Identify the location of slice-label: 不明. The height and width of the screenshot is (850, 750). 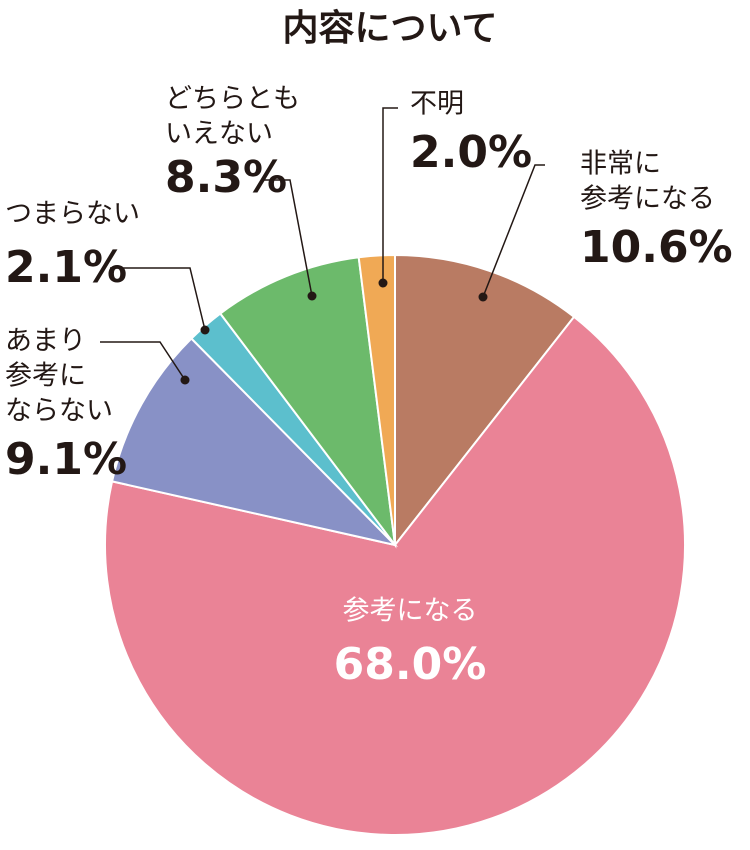
(437, 104).